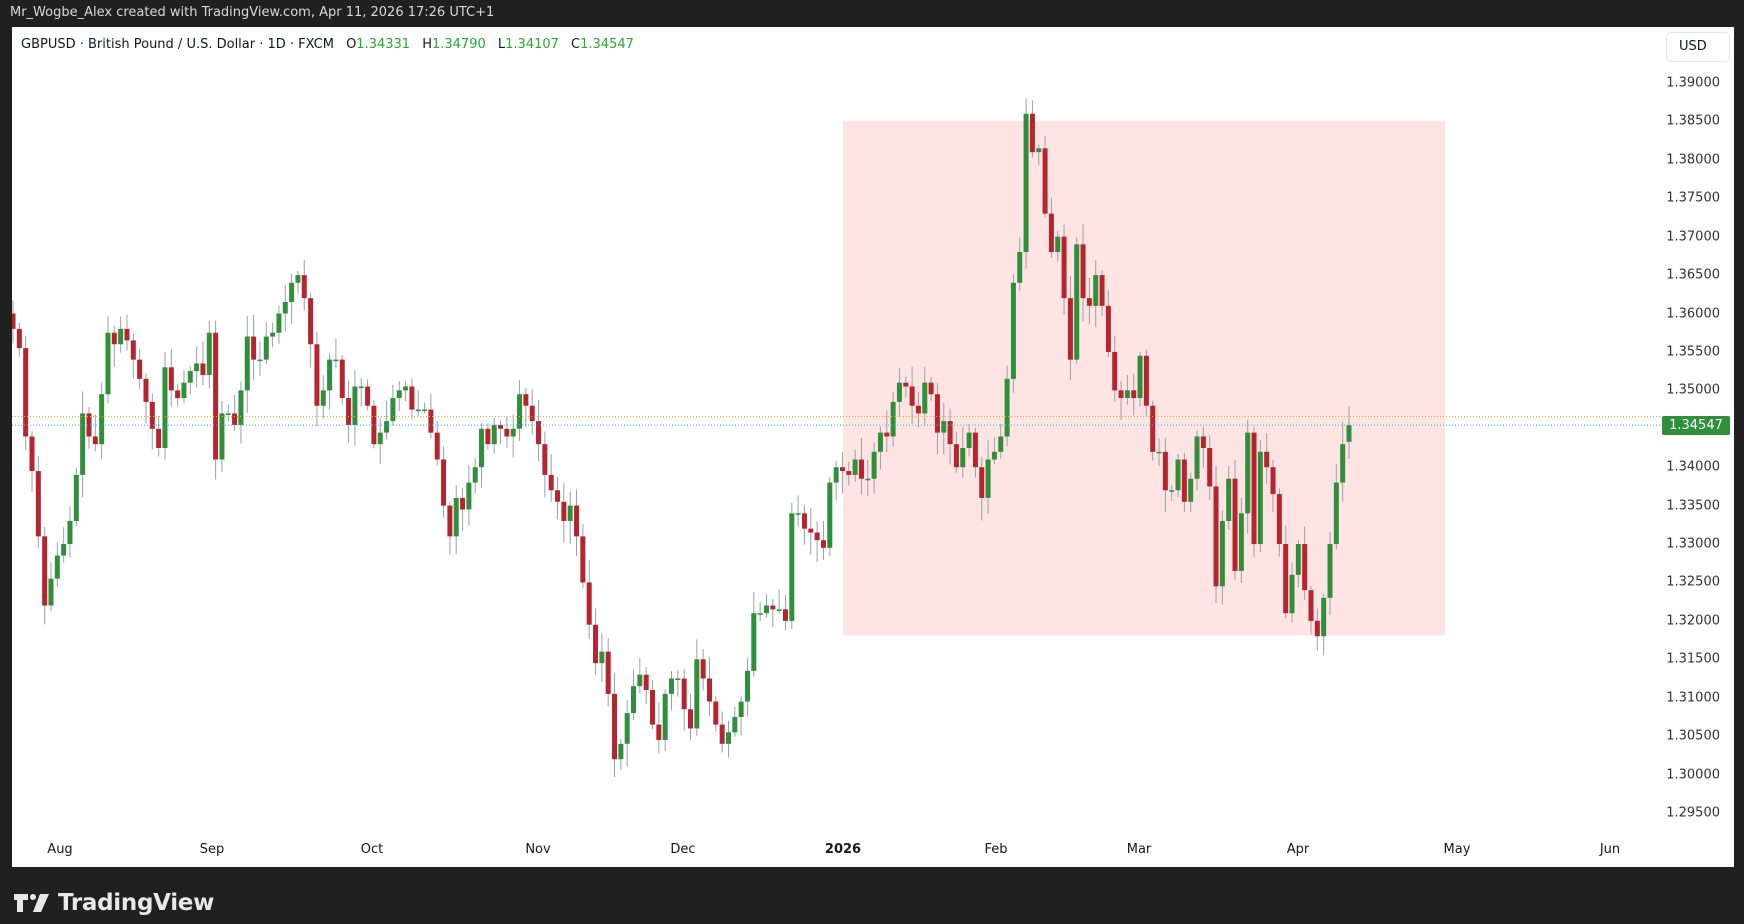  What do you see at coordinates (532, 44) in the screenshot?
I see `low-value: 1.34107` at bounding box center [532, 44].